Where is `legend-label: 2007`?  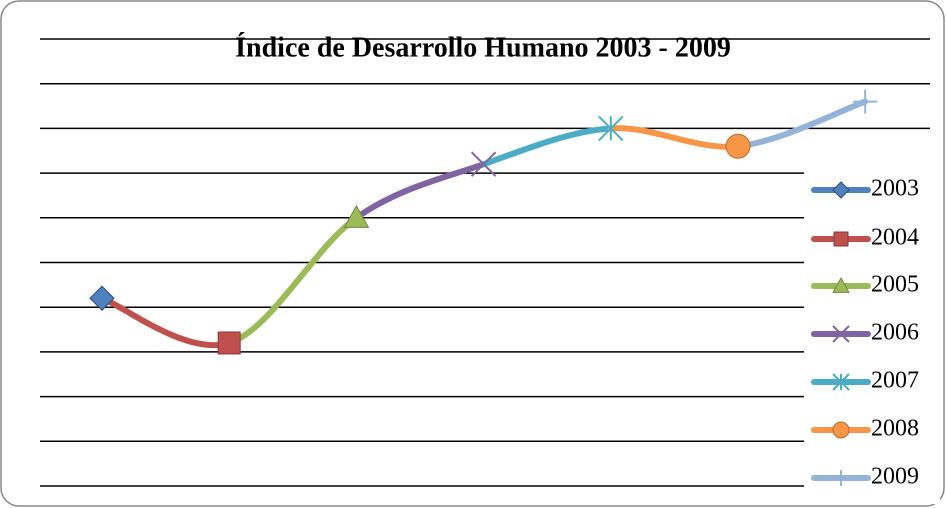
legend-label: 2007 is located at coordinates (895, 381).